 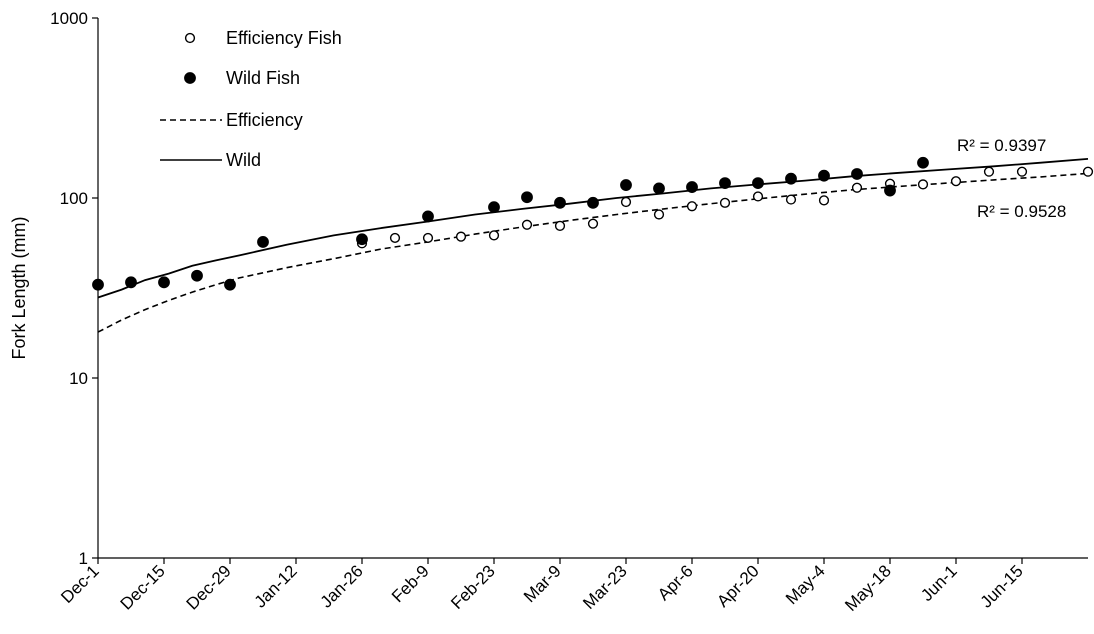 What do you see at coordinates (605, 587) in the screenshot?
I see `x-tick-label: Mar-23` at bounding box center [605, 587].